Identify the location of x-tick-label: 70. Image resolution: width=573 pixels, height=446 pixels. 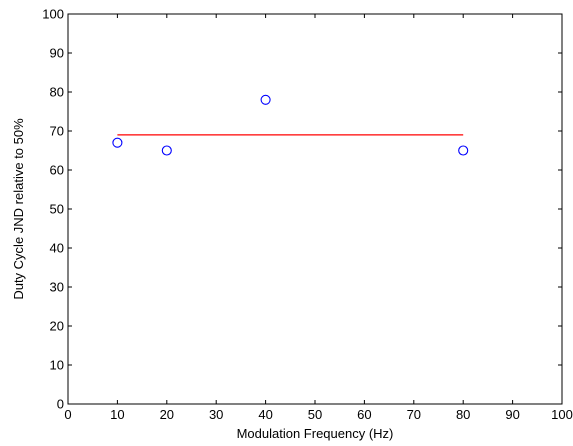
(414, 414).